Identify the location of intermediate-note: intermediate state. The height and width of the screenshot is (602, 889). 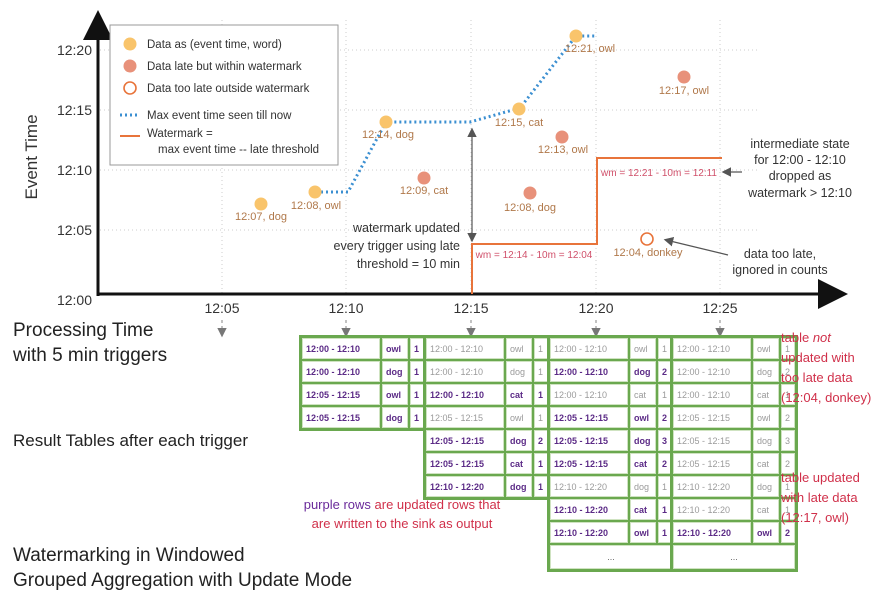
(799, 144).